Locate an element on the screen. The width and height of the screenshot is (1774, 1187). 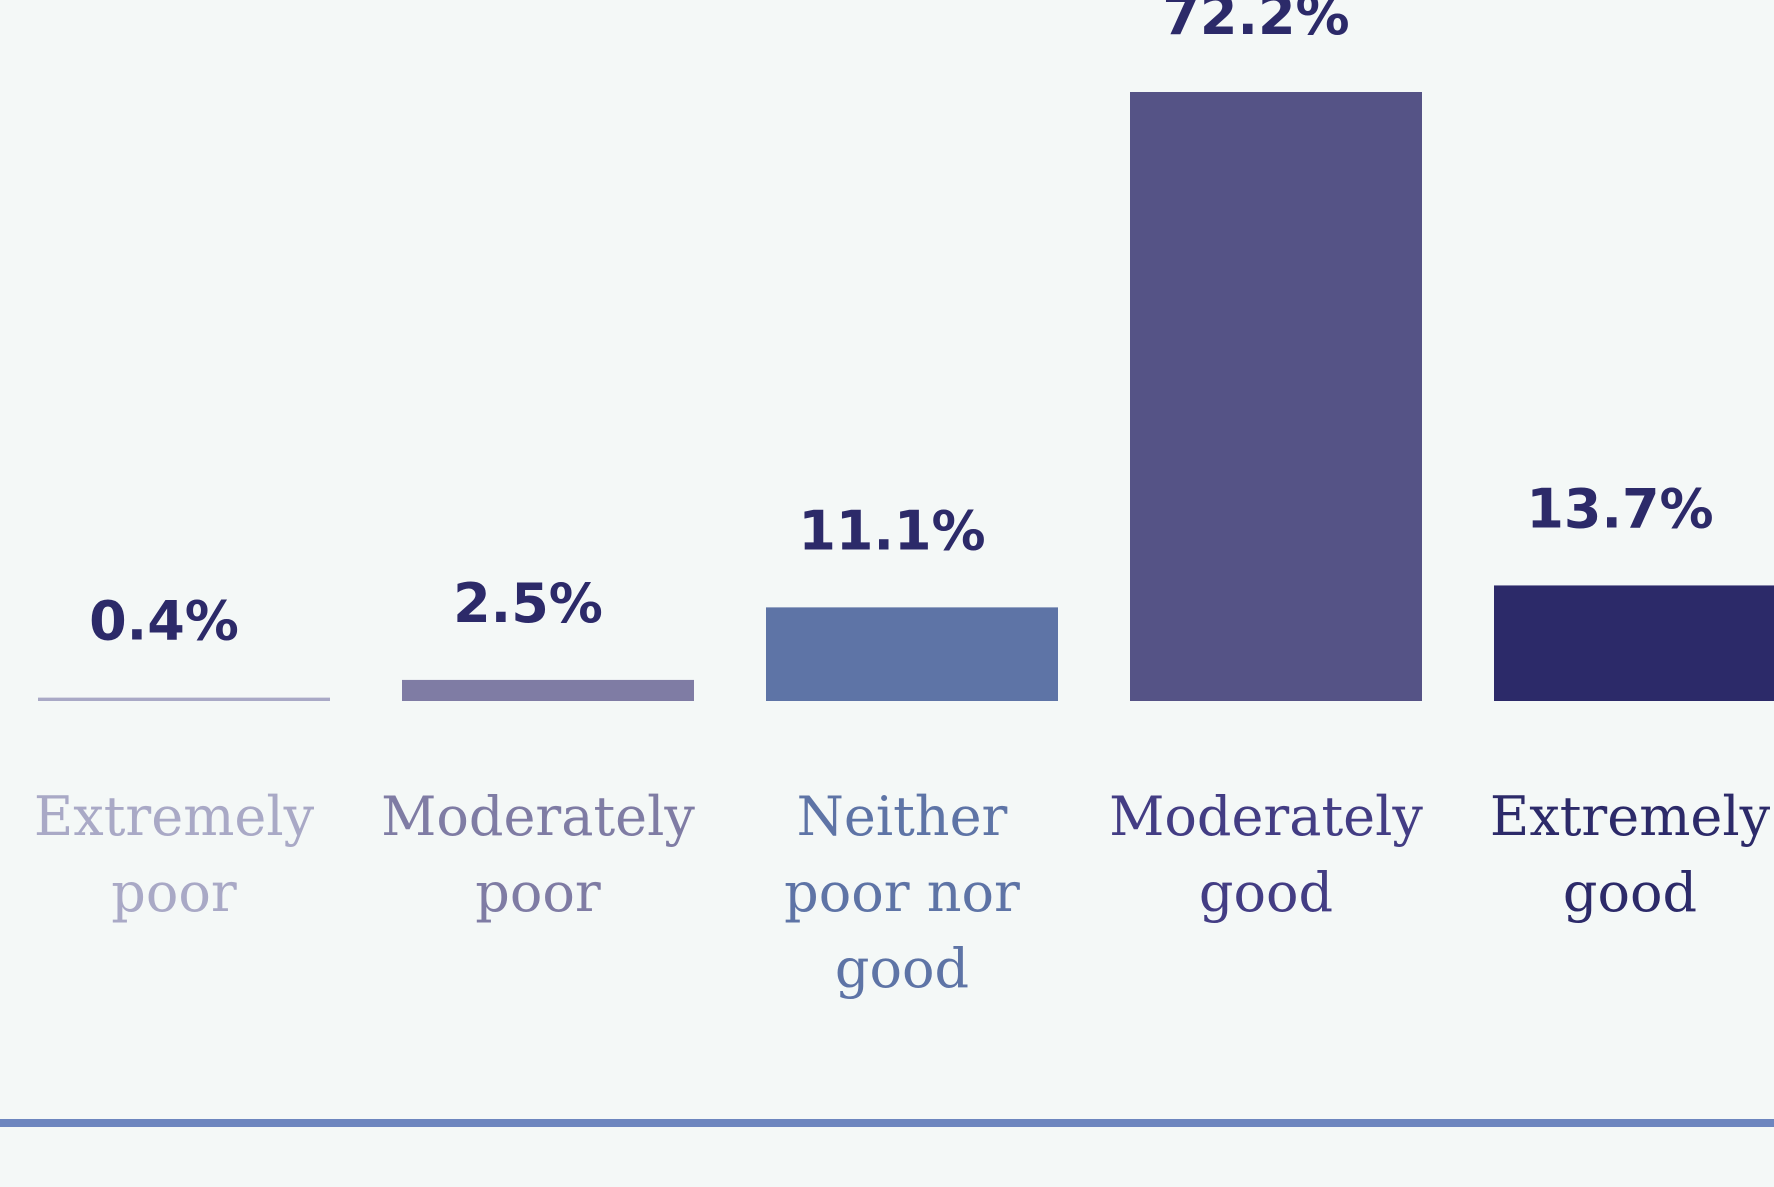
category-label-2: Neither poor nor good is located at coordinates (902, 892).